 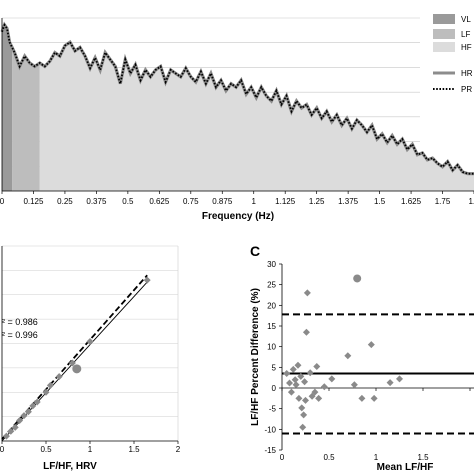 I want to click on y-tick-label: -15, so click(x=270, y=450).